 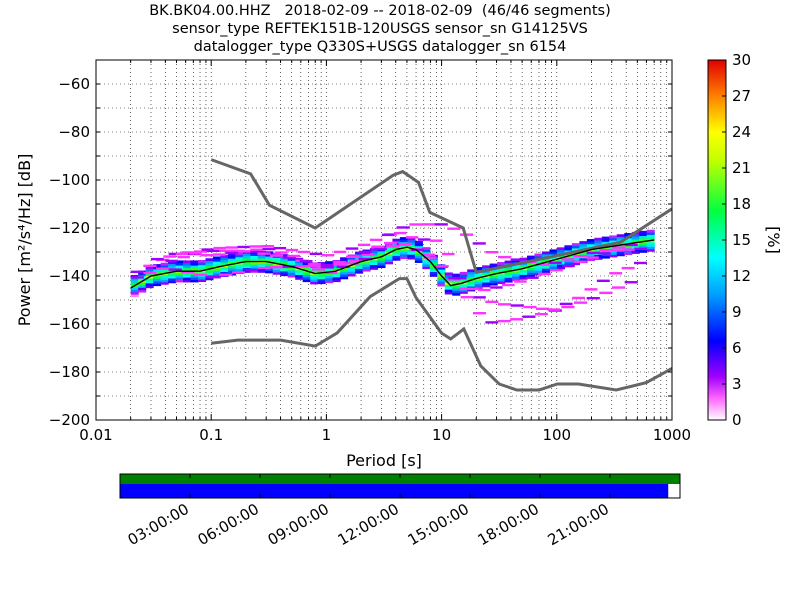 What do you see at coordinates (69, 324) in the screenshot?
I see `y-tick-label: −160` at bounding box center [69, 324].